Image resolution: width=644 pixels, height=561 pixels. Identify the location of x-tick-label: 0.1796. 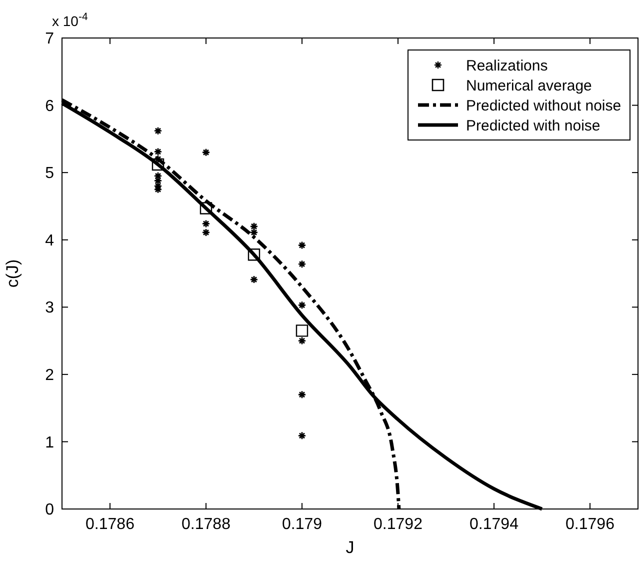
(590, 524).